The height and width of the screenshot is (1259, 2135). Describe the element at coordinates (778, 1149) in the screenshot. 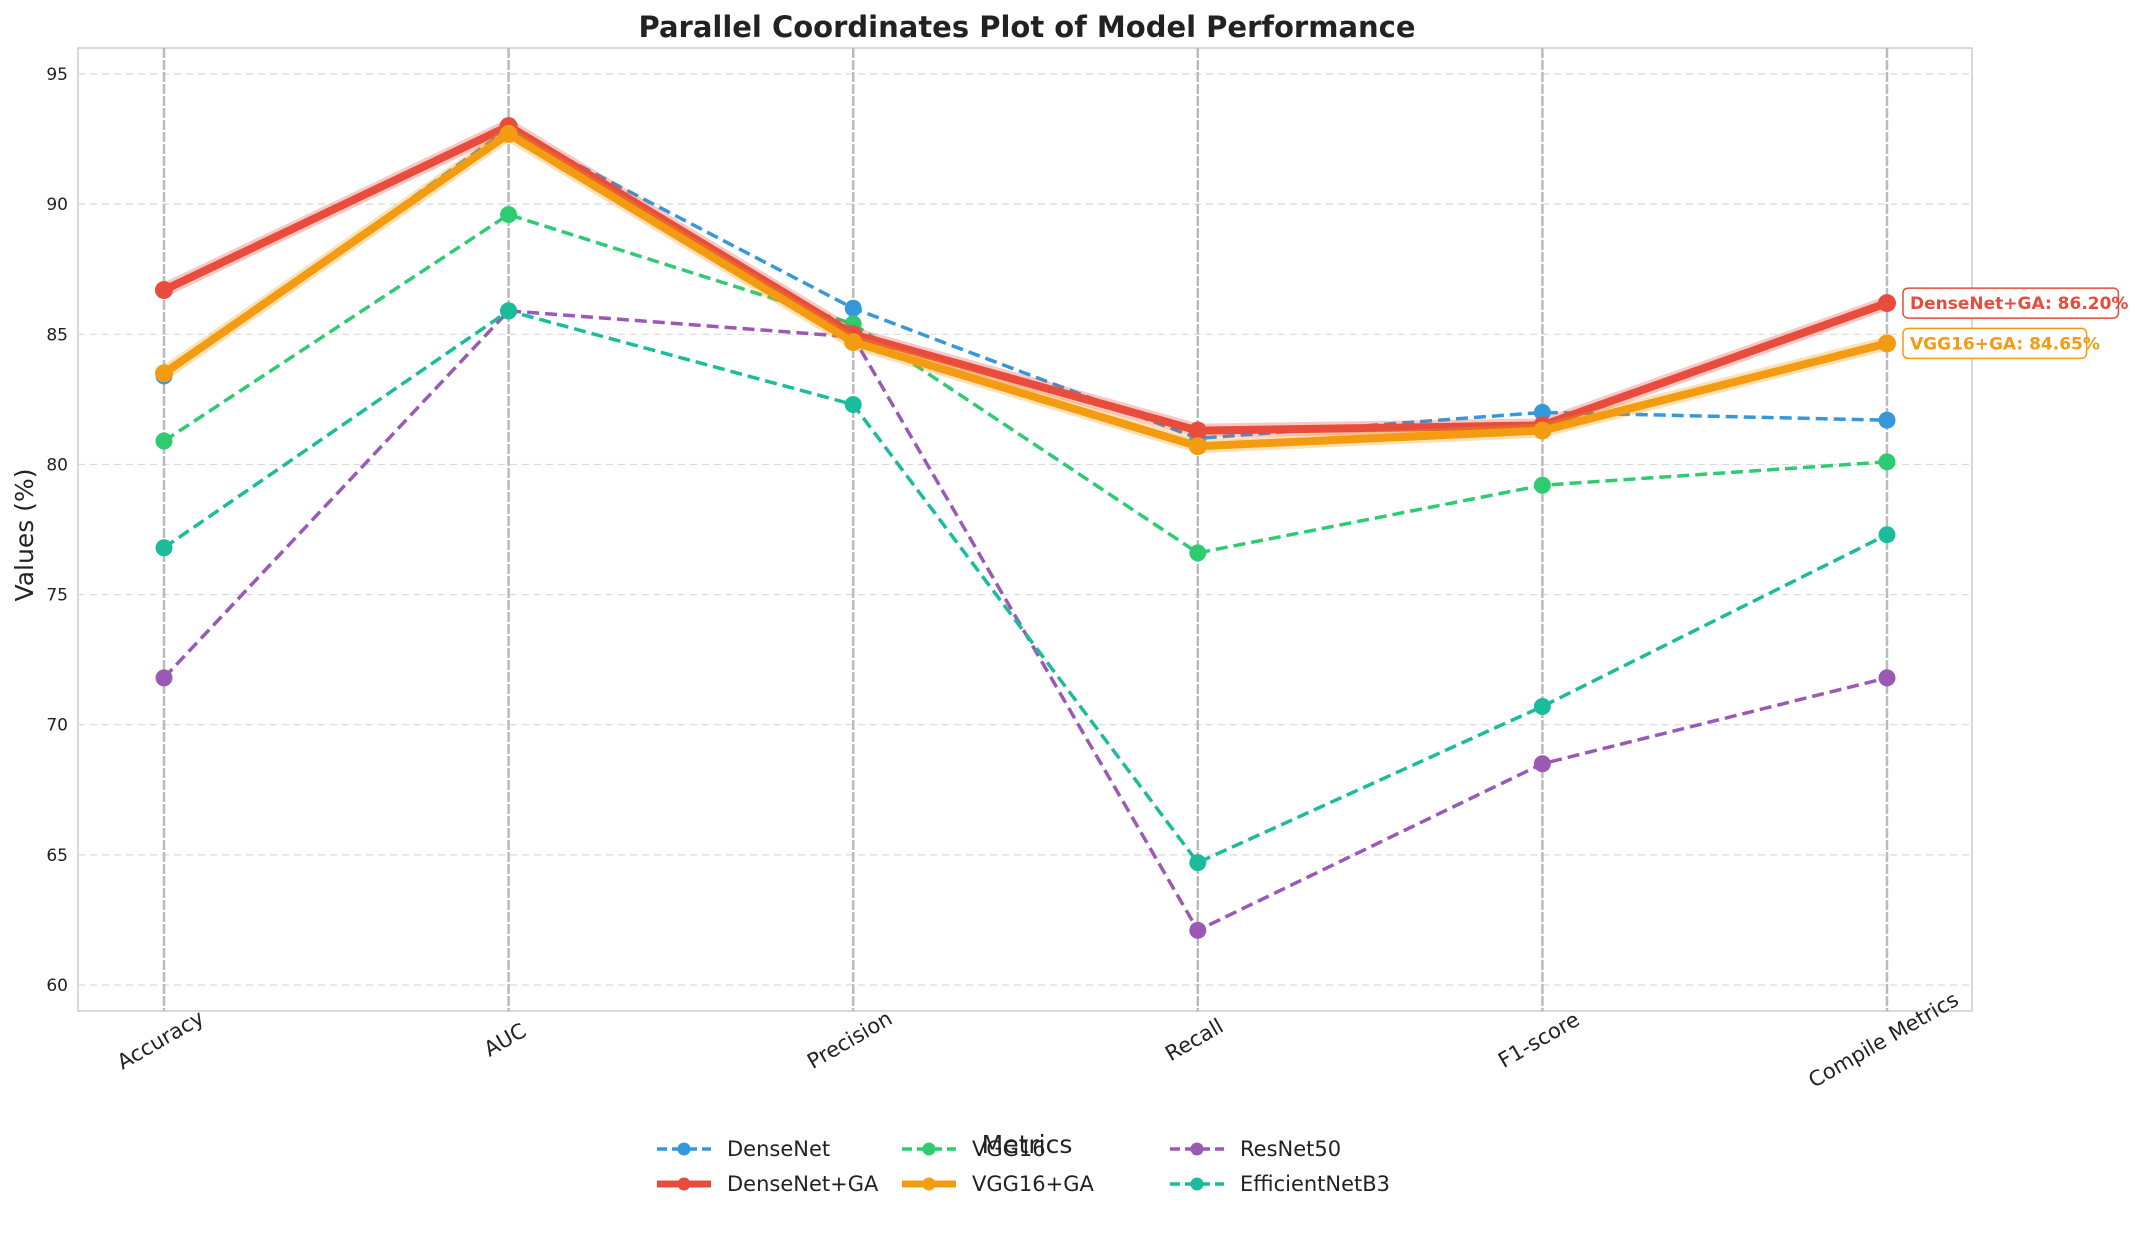

I see `legend-label: DenseNet` at that location.